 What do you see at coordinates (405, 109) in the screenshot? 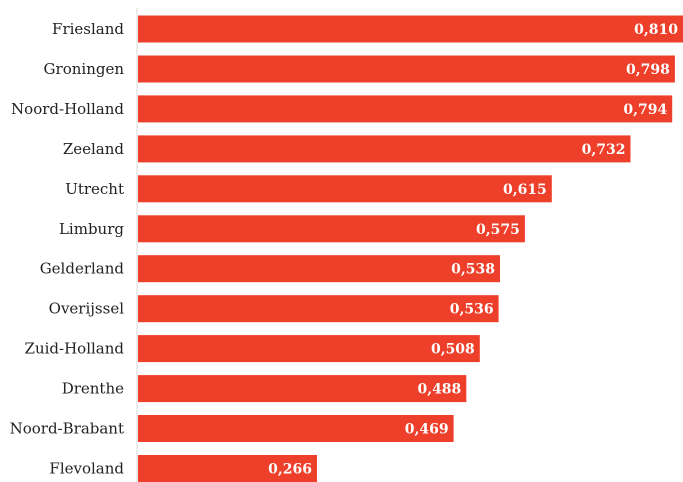
I see `bar-noord-holland` at bounding box center [405, 109].